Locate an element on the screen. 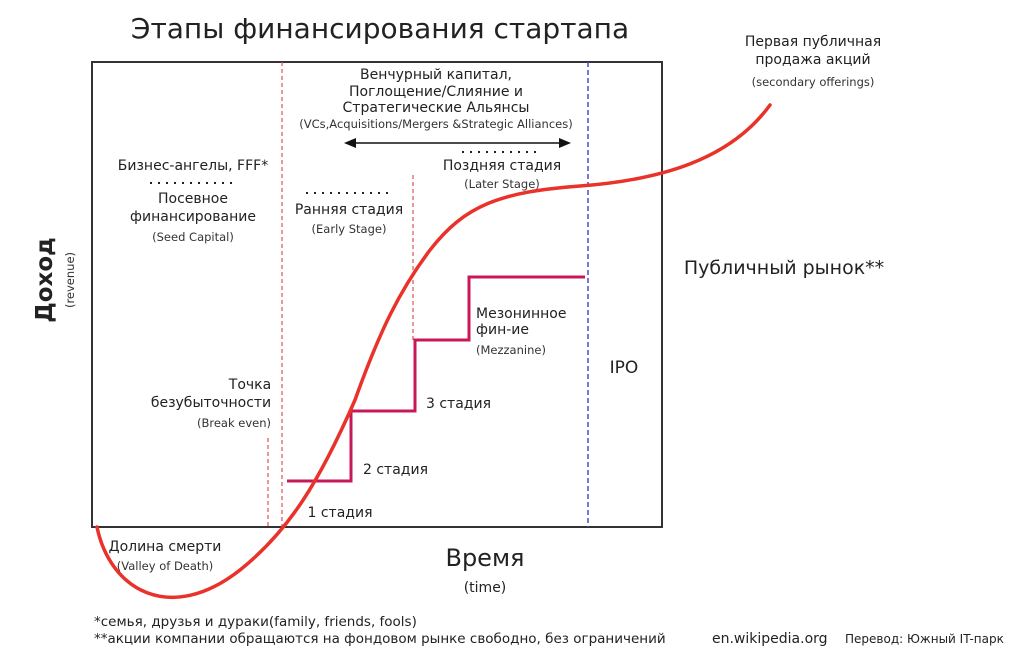 The width and height of the screenshot is (1024, 664). seed-line-3: финансирование is located at coordinates (193, 217).